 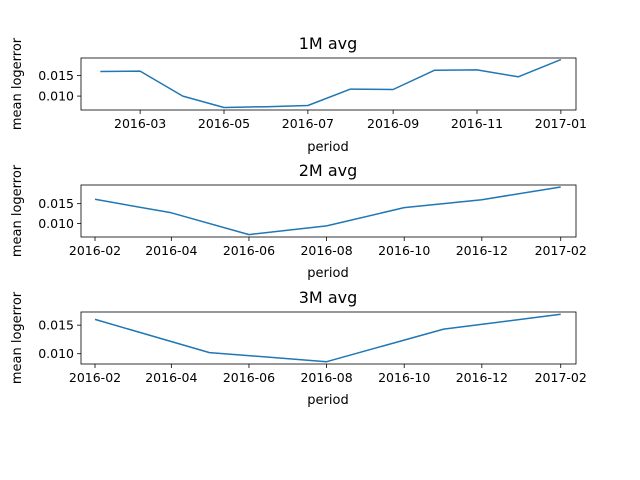 I want to click on x-tick-label: 2016-03, so click(x=140, y=123).